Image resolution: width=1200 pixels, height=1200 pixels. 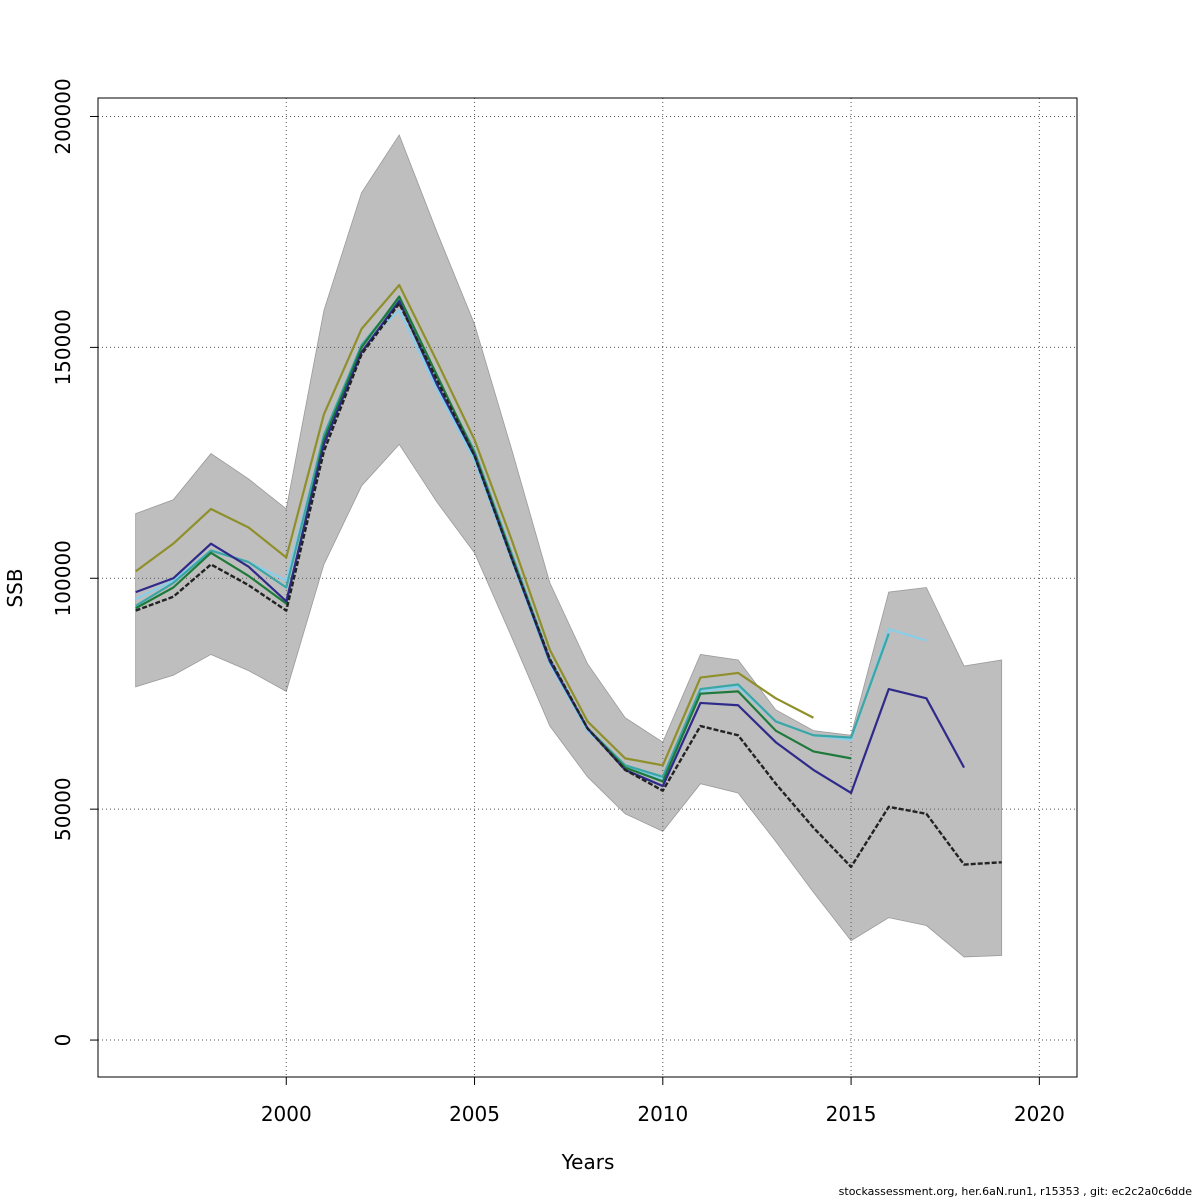 What do you see at coordinates (63, 578) in the screenshot?
I see `y-tick-label-100000: 100000` at bounding box center [63, 578].